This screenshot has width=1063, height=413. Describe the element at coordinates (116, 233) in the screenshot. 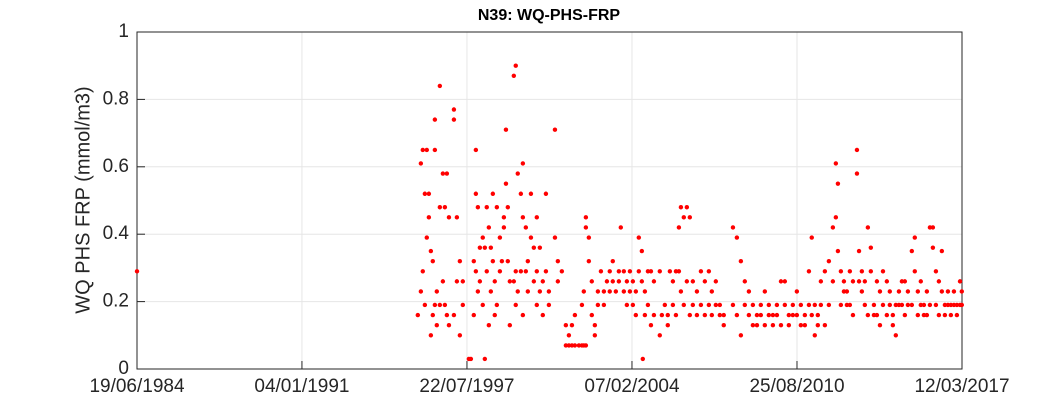

I see `y-tick-label: 0.4` at that location.